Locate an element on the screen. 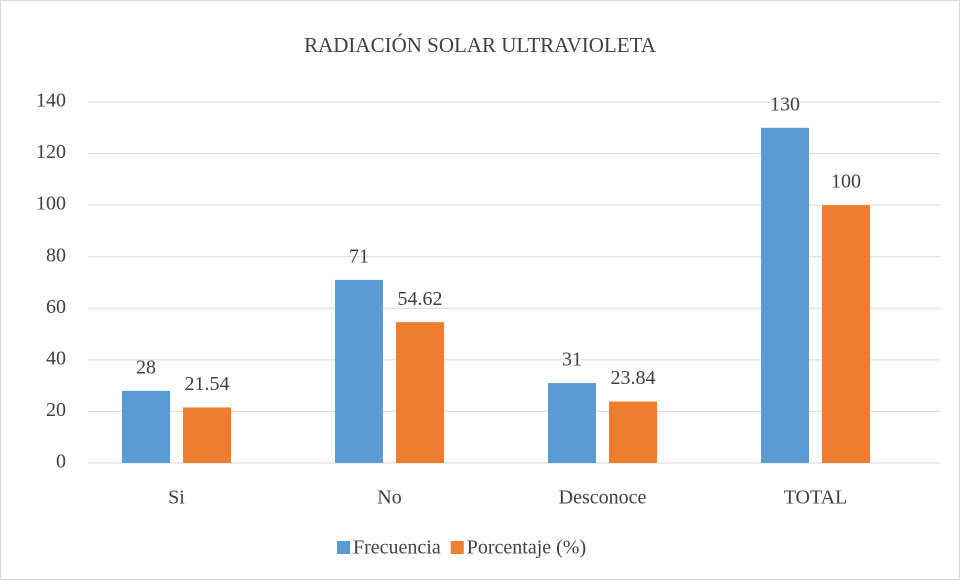 This screenshot has width=961, height=581. y-tick-label: 140 is located at coordinates (51, 101).